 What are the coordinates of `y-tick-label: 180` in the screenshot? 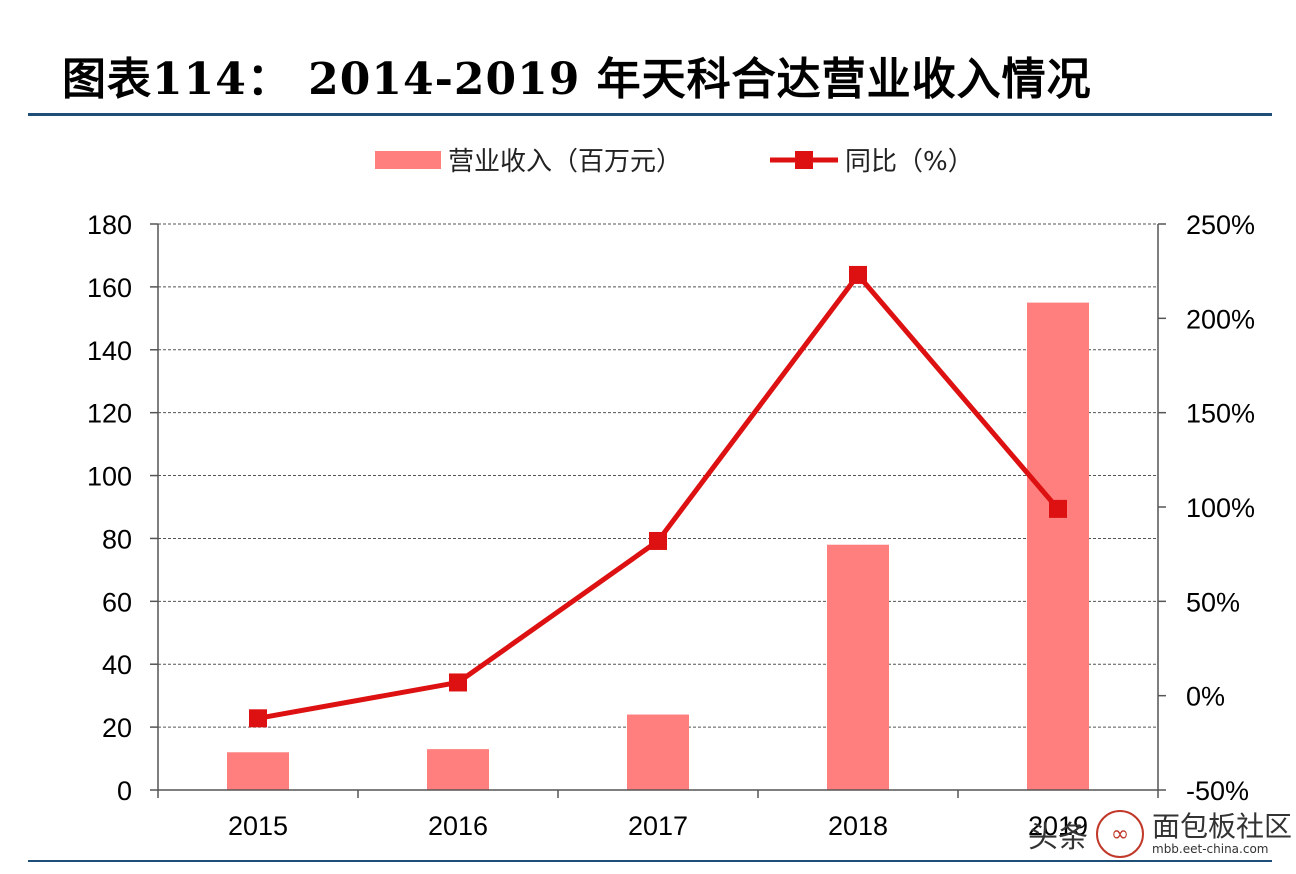 It's located at (109, 225).